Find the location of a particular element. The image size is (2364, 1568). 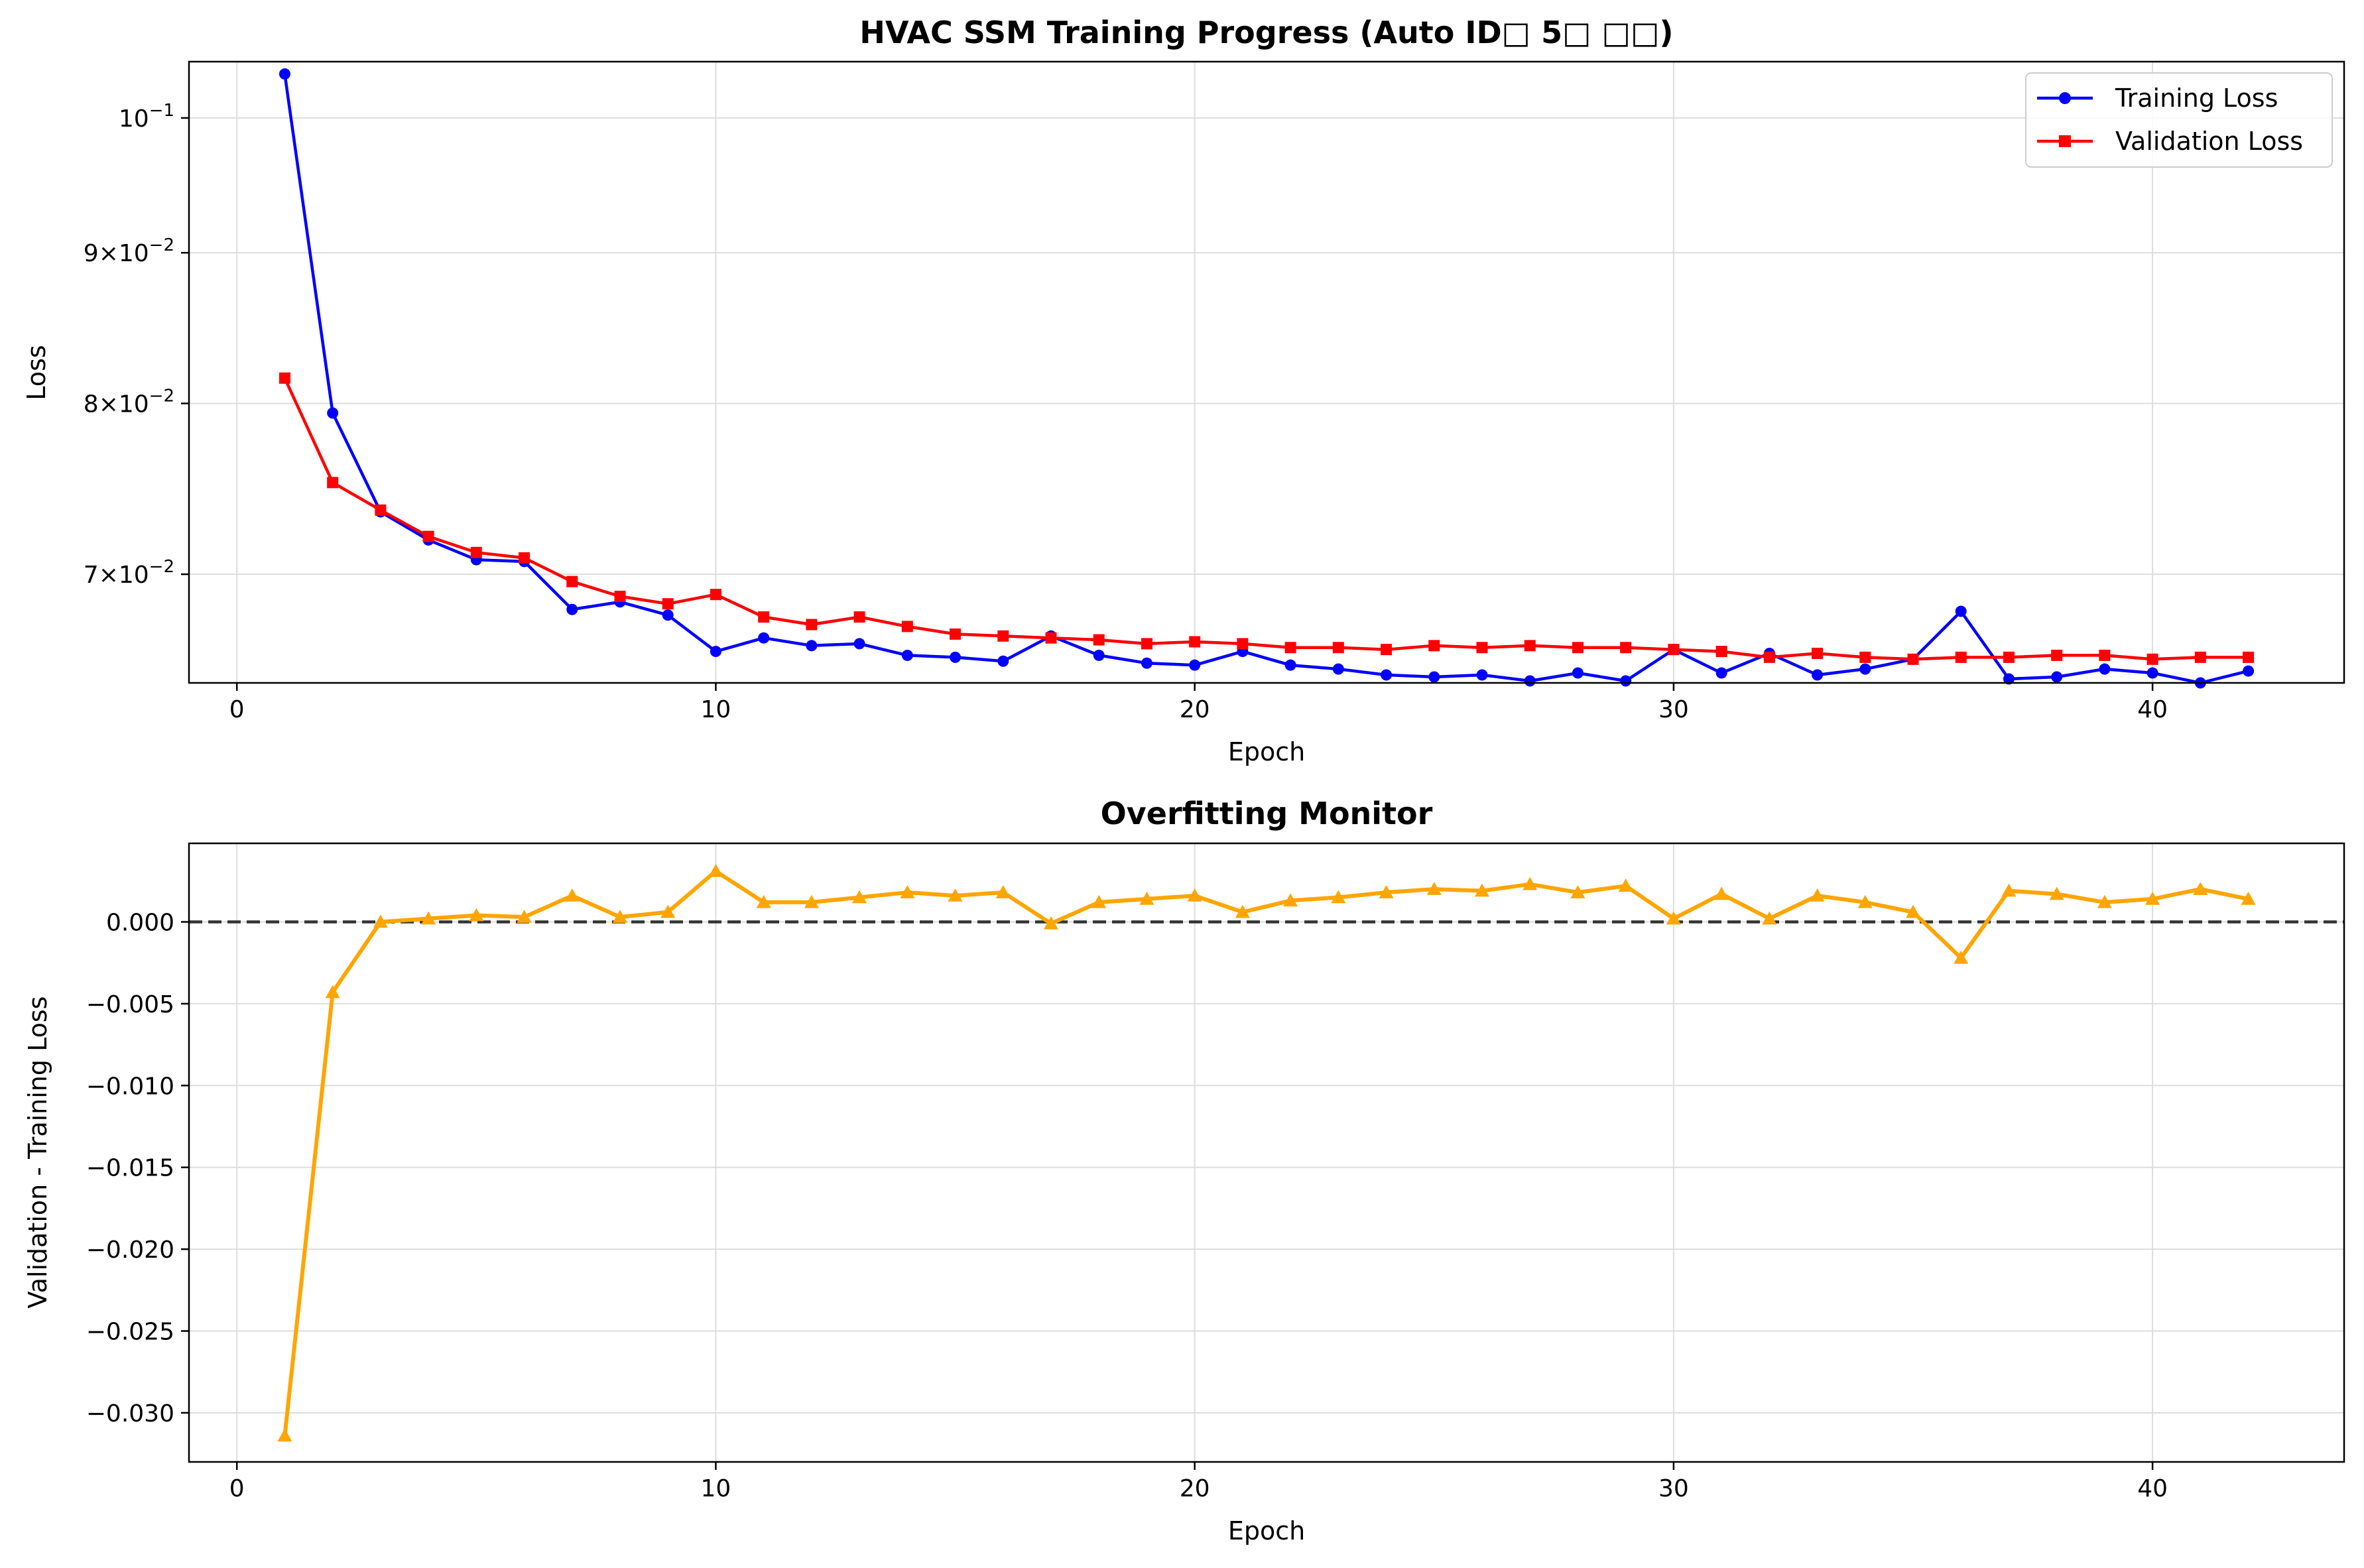

overfit-y-tick-label: −0.020 is located at coordinates (130, 1250).